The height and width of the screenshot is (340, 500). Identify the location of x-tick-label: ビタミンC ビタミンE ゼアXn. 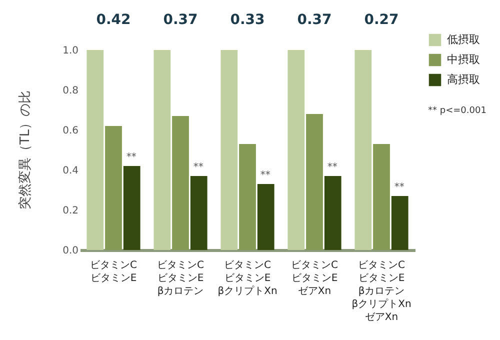
(314, 278).